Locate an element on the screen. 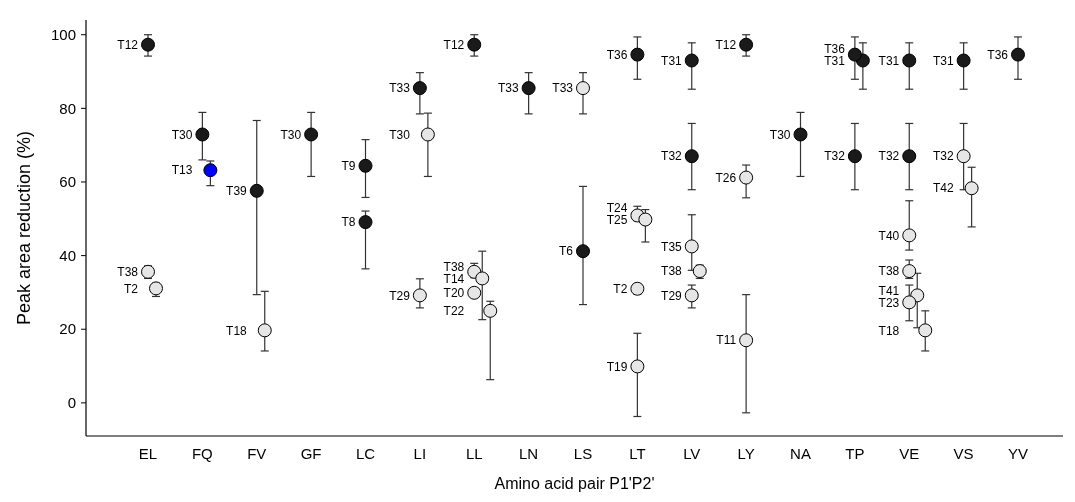 This screenshot has width=1075, height=502. data-label: T42 is located at coordinates (943, 188).